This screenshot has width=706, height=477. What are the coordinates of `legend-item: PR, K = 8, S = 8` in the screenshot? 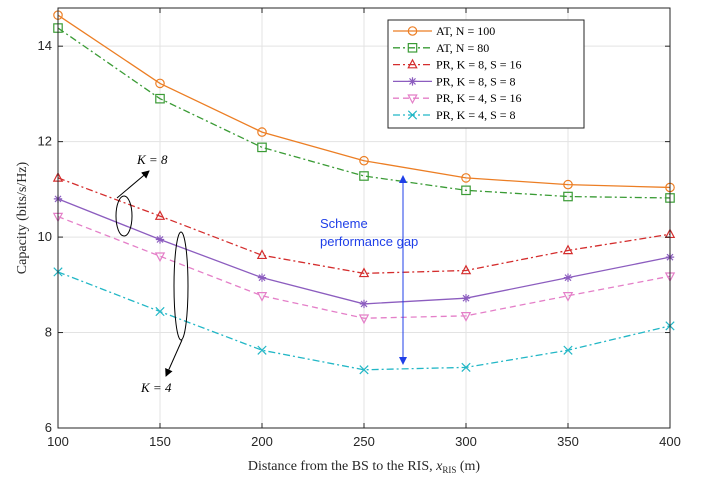 It's located at (454, 81).